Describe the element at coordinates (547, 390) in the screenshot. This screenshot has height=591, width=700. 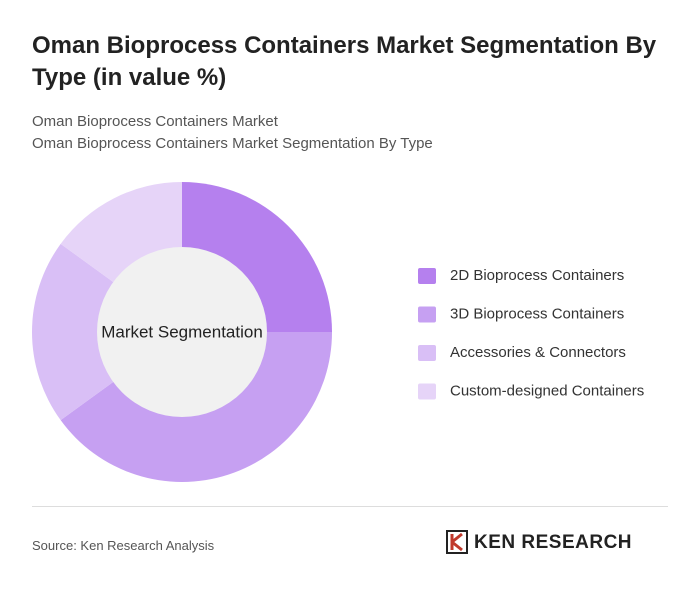
I see `legend-label: Custom-designed Containers` at that location.